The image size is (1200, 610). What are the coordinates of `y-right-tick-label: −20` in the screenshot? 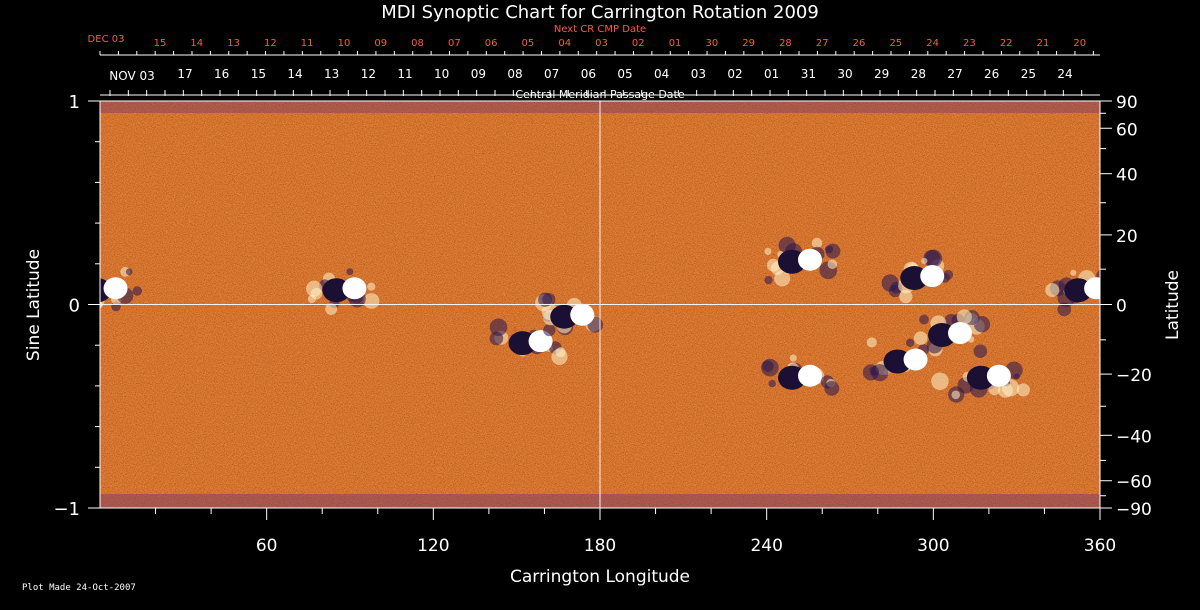 It's located at (1134, 376).